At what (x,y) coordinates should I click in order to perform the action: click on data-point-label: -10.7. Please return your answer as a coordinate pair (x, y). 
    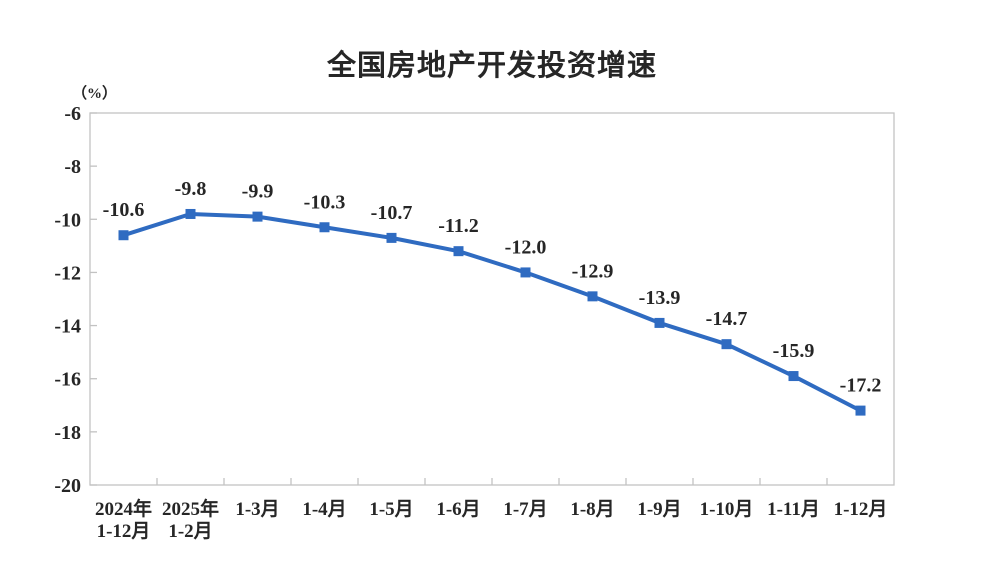
    Looking at the image, I should click on (392, 213).